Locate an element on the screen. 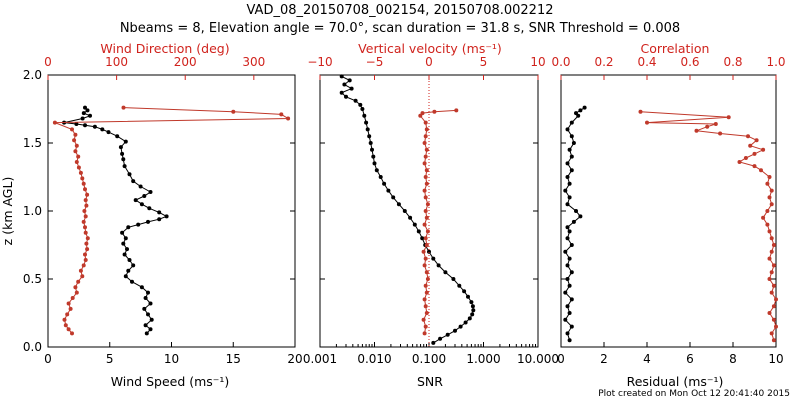 The width and height of the screenshot is (800, 400). vertical-snr-line is located at coordinates (407, 209).